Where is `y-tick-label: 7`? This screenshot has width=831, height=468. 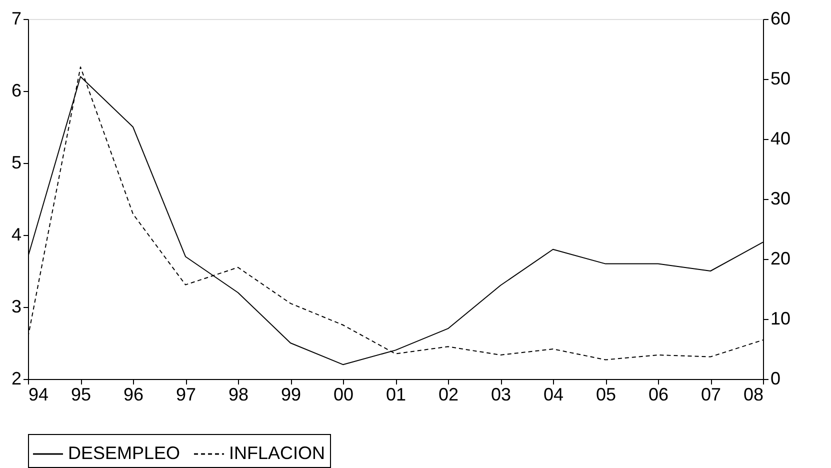 y-tick-label: 7 is located at coordinates (16, 18).